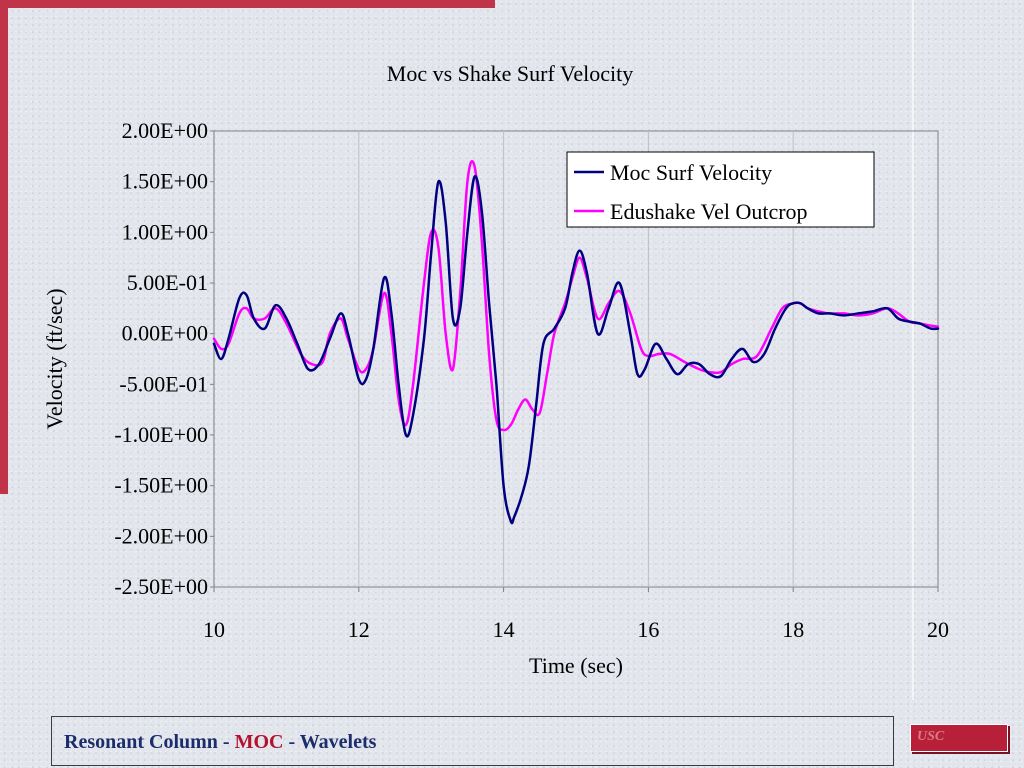 The width and height of the screenshot is (1024, 768). Describe the element at coordinates (165, 130) in the screenshot. I see `y-tick-label: 2.00E+00` at that location.